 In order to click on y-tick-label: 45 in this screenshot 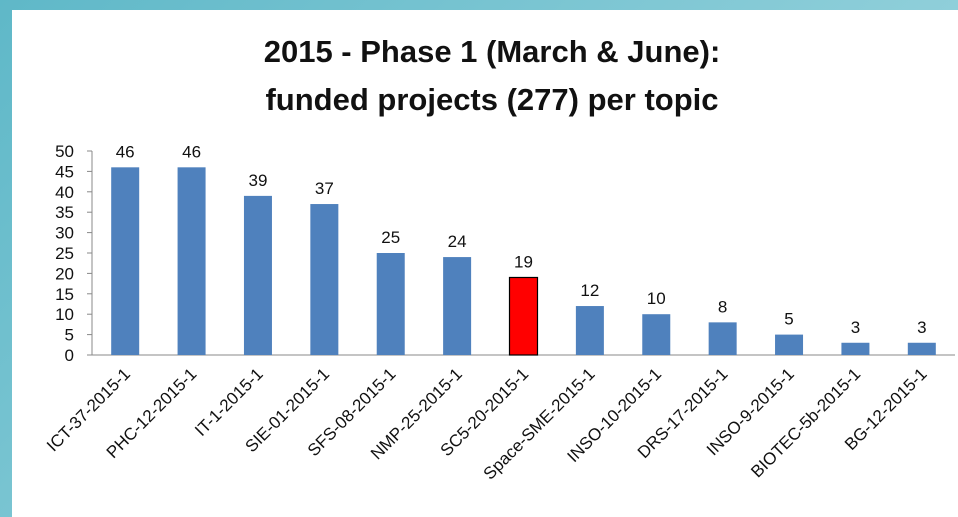, I will do `click(64, 171)`.